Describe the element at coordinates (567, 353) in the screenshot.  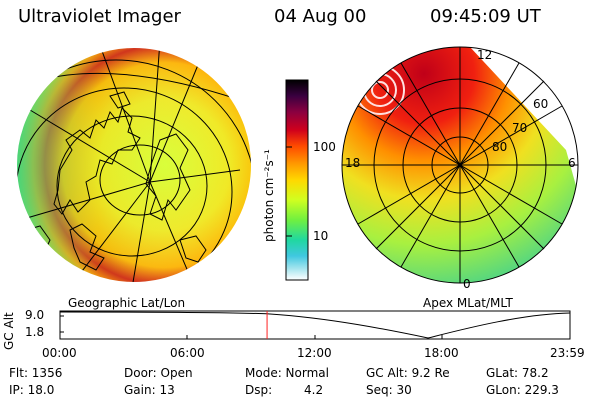
I see `time-tick-2359: 23:59` at that location.